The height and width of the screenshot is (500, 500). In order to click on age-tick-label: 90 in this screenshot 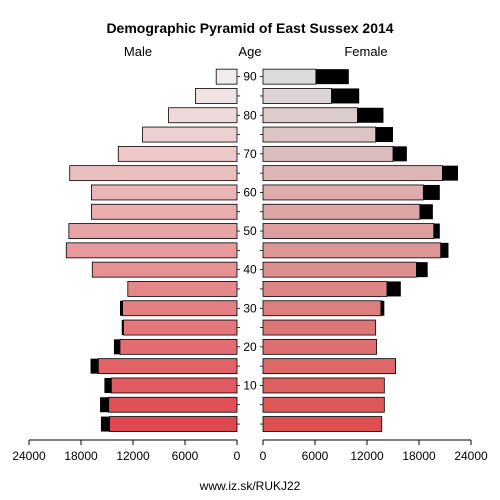, I will do `click(250, 77)`.